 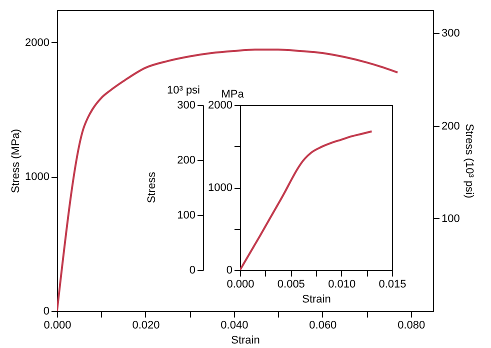 I want to click on line-series, so click(x=306, y=200).